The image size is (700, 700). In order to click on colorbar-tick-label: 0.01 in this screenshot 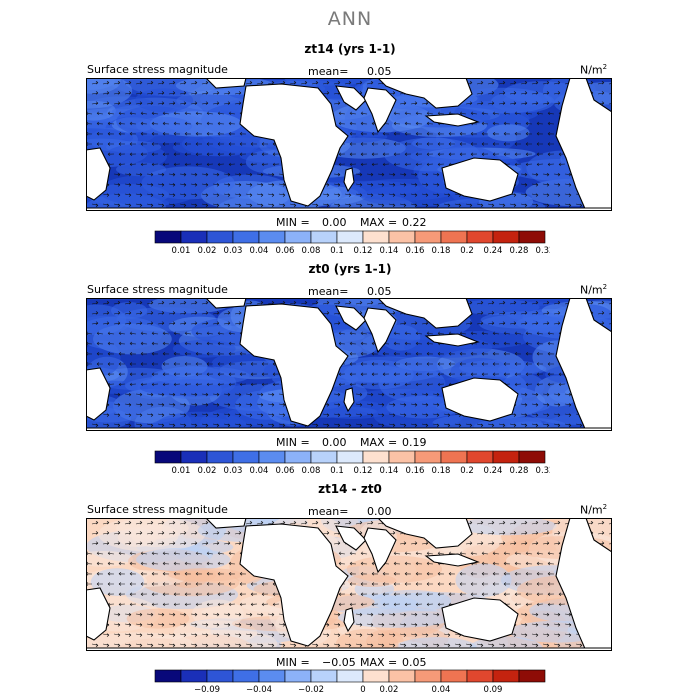, I will do `click(181, 471)`.